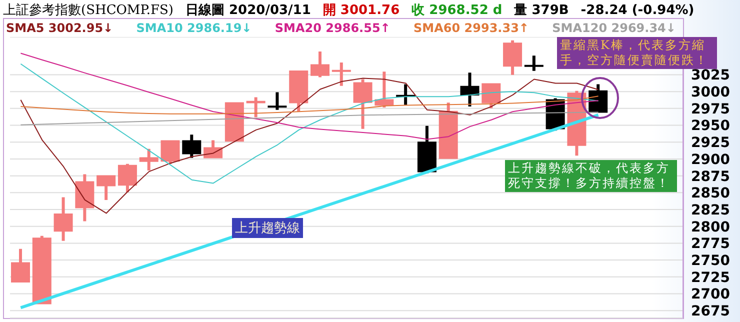 The height and width of the screenshot is (322, 740). Describe the element at coordinates (710, 194) in the screenshot. I see `y-tick-label: 2850` at that location.